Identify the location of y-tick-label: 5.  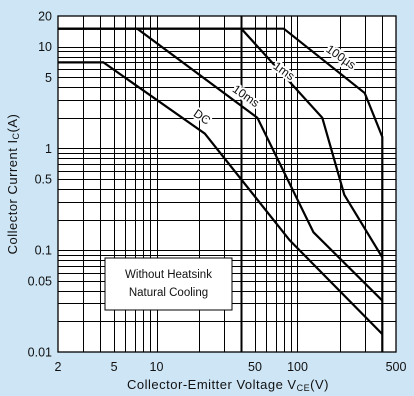
(48, 78).